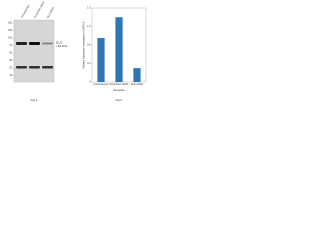 This screenshot has width=320, height=240. Describe the element at coordinates (119, 100) in the screenshot. I see `panel-caption: Fig b` at that location.